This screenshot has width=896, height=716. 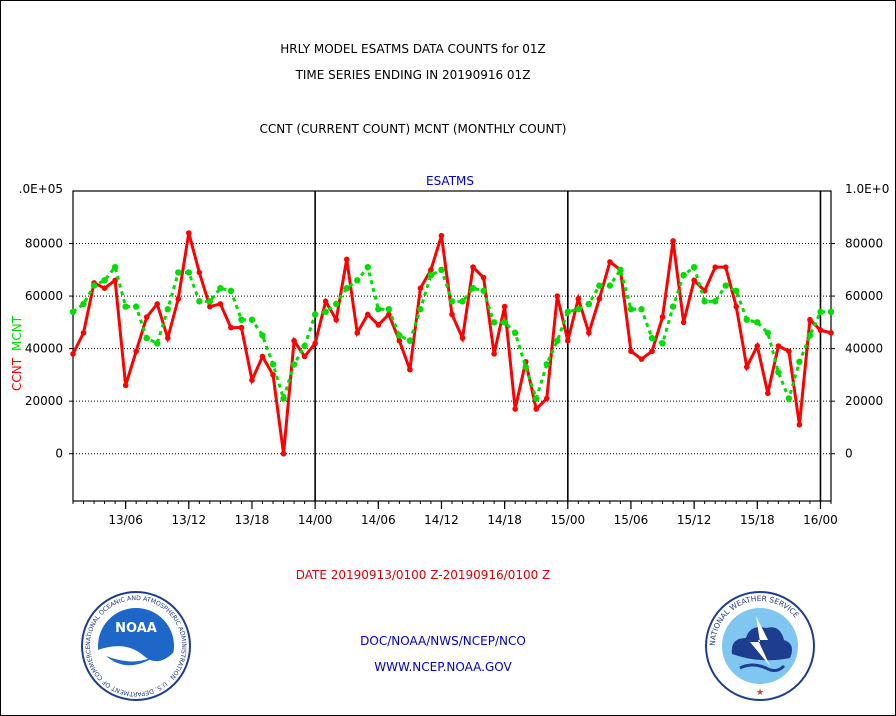 What do you see at coordinates (757, 520) in the screenshot?
I see `x-tick-label: 15/18` at bounding box center [757, 520].